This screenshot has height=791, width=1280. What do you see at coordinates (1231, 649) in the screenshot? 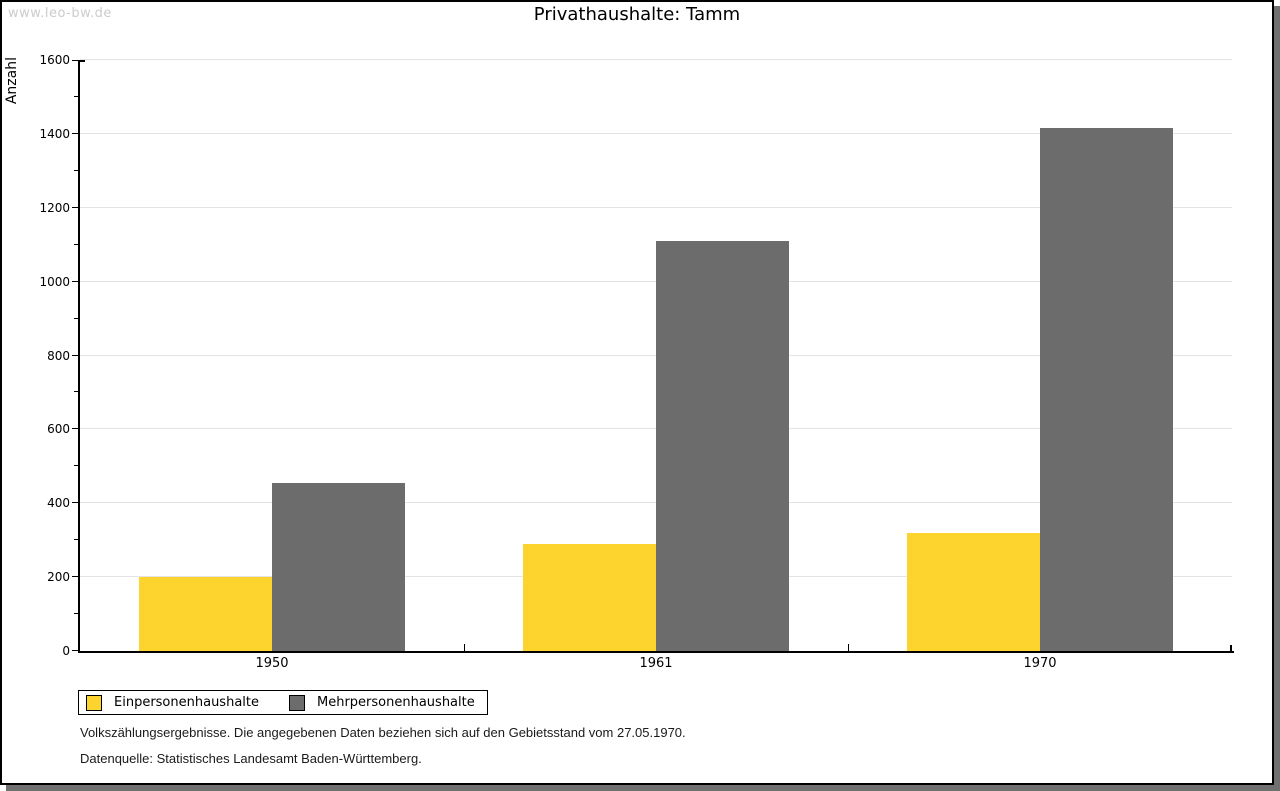
I see `x-axis-end-cap` at bounding box center [1231, 649].